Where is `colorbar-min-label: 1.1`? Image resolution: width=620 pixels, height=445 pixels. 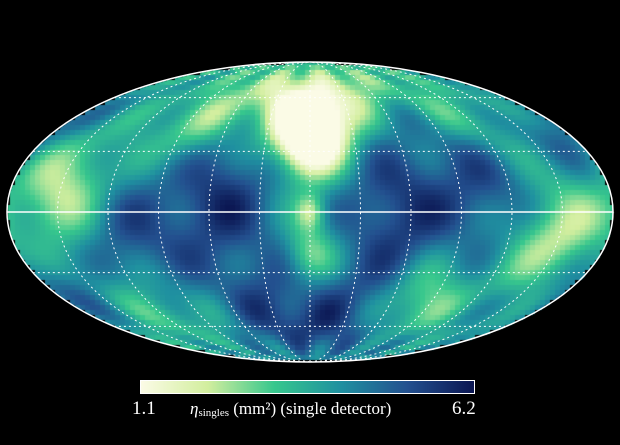
colorbar-min-label: 1.1 is located at coordinates (144, 408).